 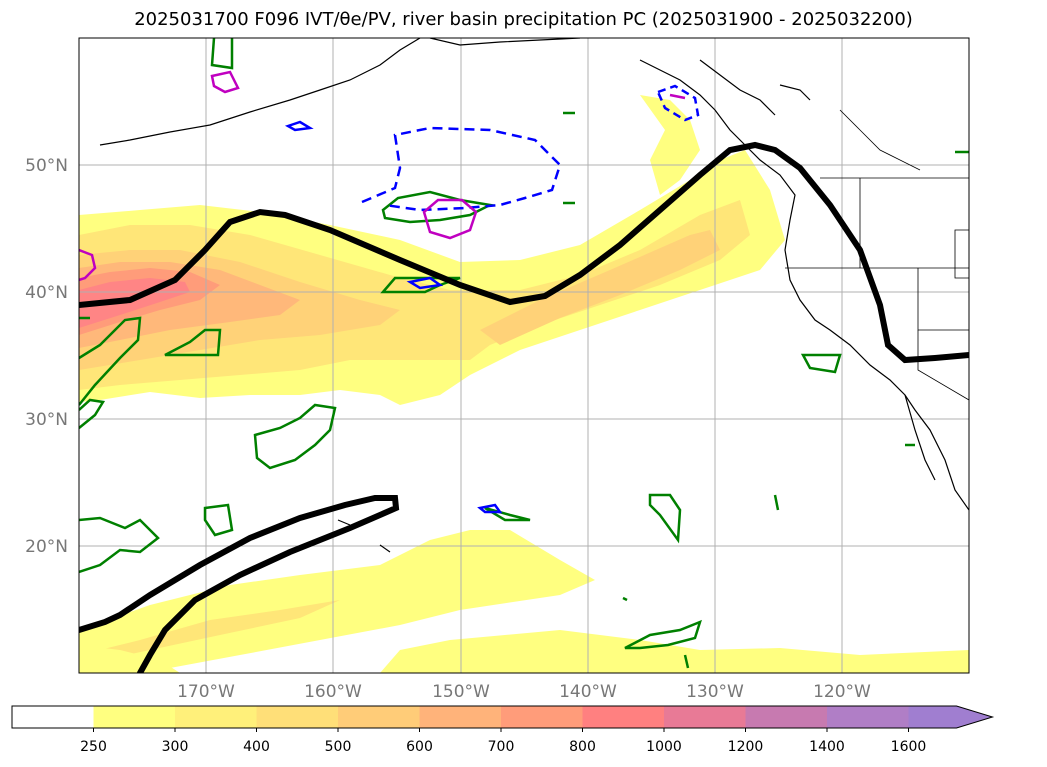 I want to click on lat-label-30n: 30°N, so click(x=46, y=420).